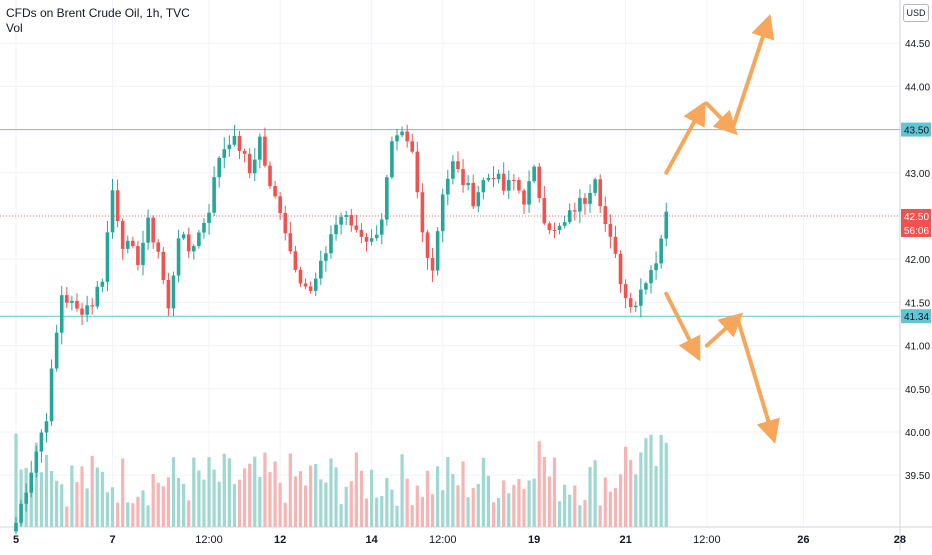  I want to click on price-label: 42.50, so click(916, 217).